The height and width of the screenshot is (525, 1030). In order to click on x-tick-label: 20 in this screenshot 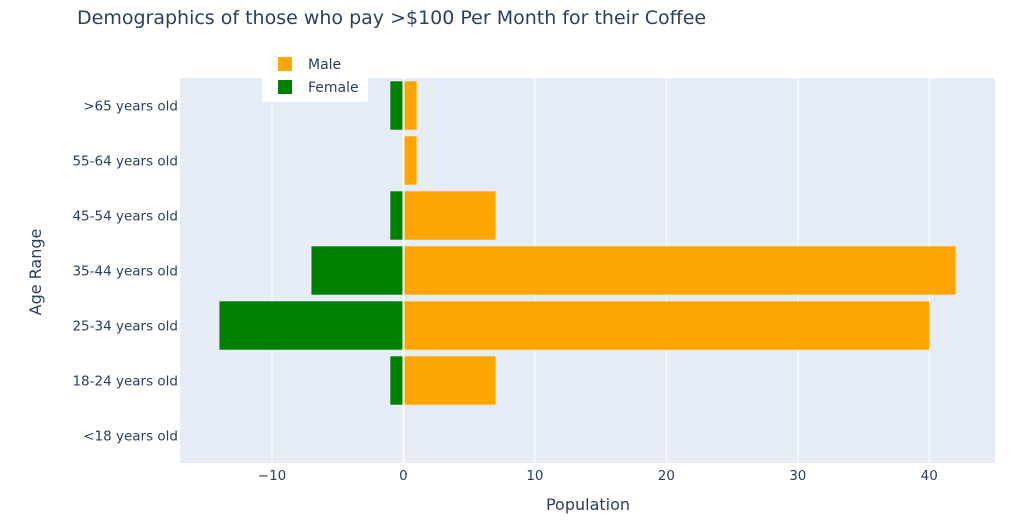, I will do `click(666, 476)`.